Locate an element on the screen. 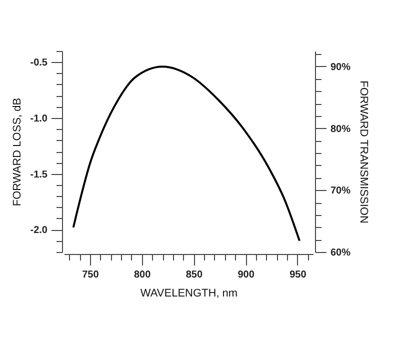  y2-tick-label: 70% is located at coordinates (340, 191).